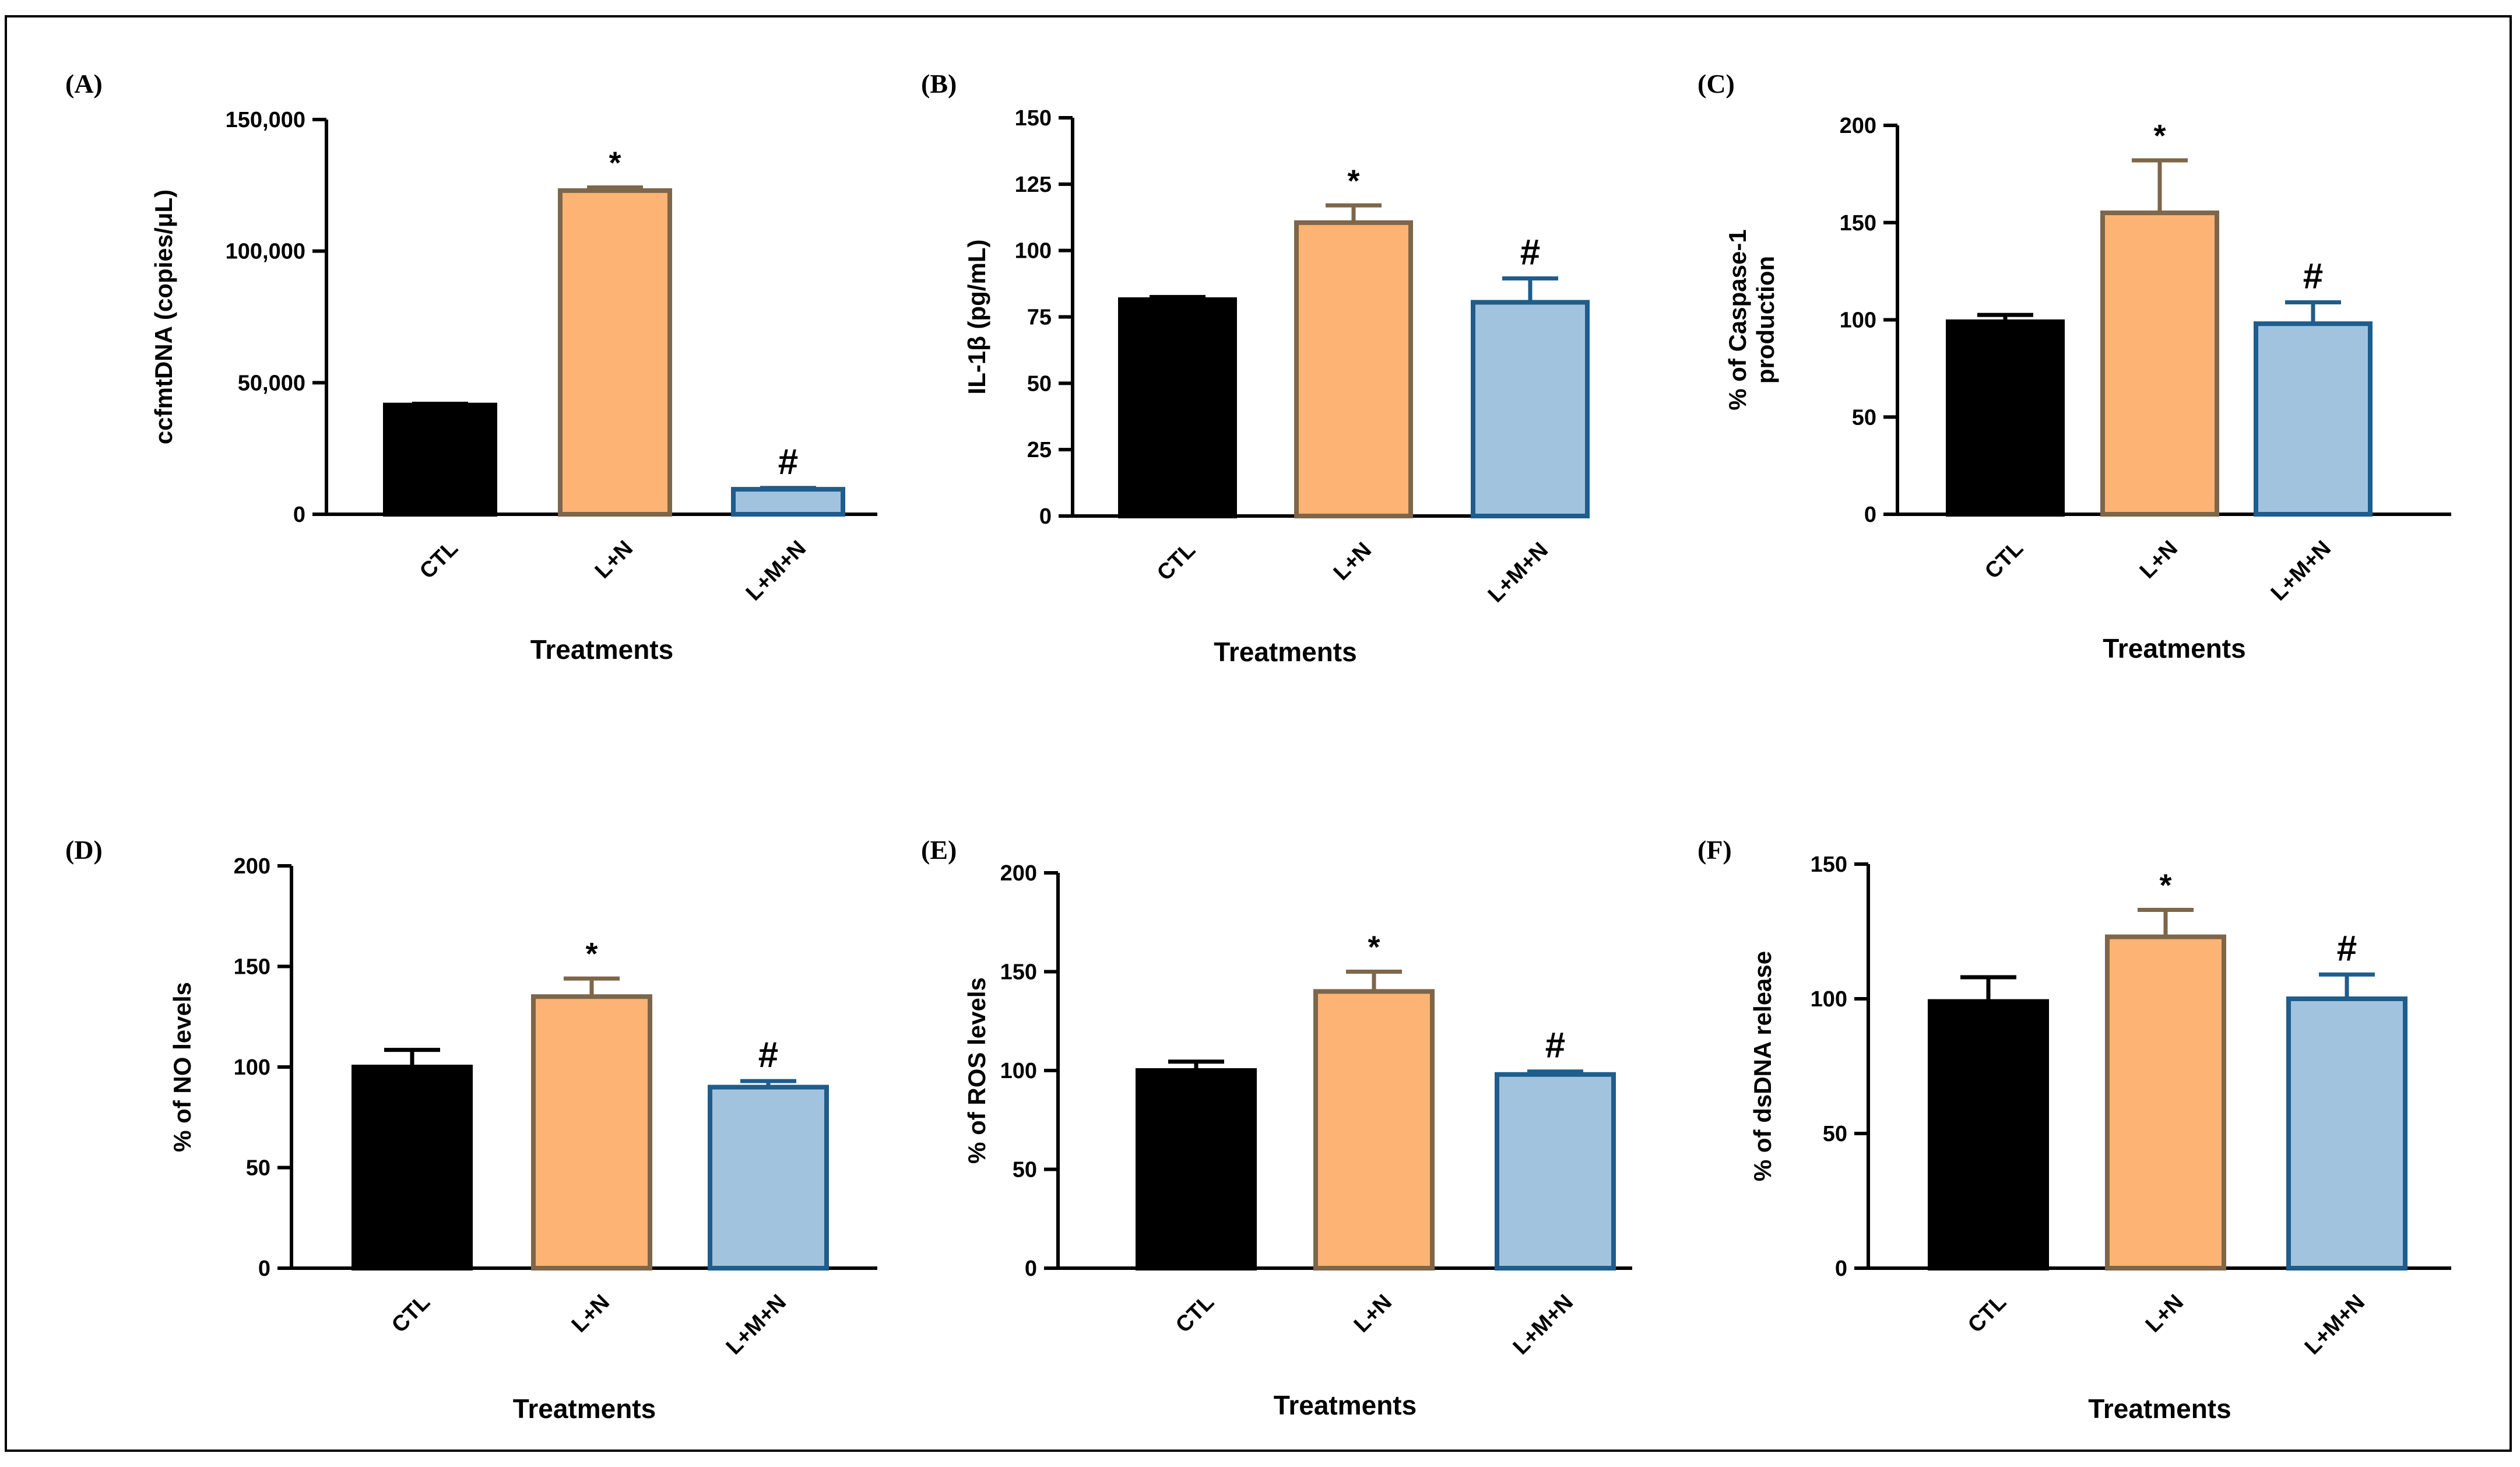  What do you see at coordinates (1762, 1066) in the screenshot?
I see `y-axis-label: % of dsDNA release` at bounding box center [1762, 1066].